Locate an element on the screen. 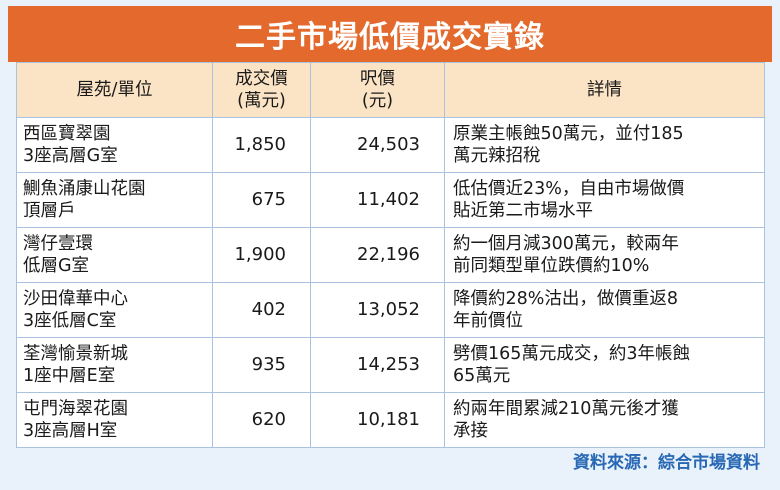  cell-estate-unit: 鰂魚涌康山花園 頂層戶 is located at coordinates (114, 200).